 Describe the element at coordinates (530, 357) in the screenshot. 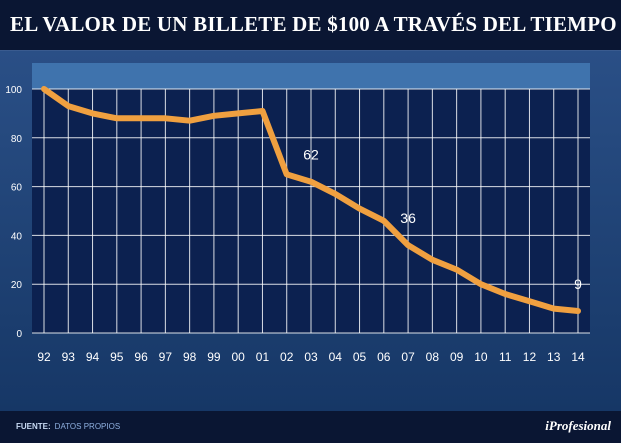

I see `x-tick-label: 12` at that location.